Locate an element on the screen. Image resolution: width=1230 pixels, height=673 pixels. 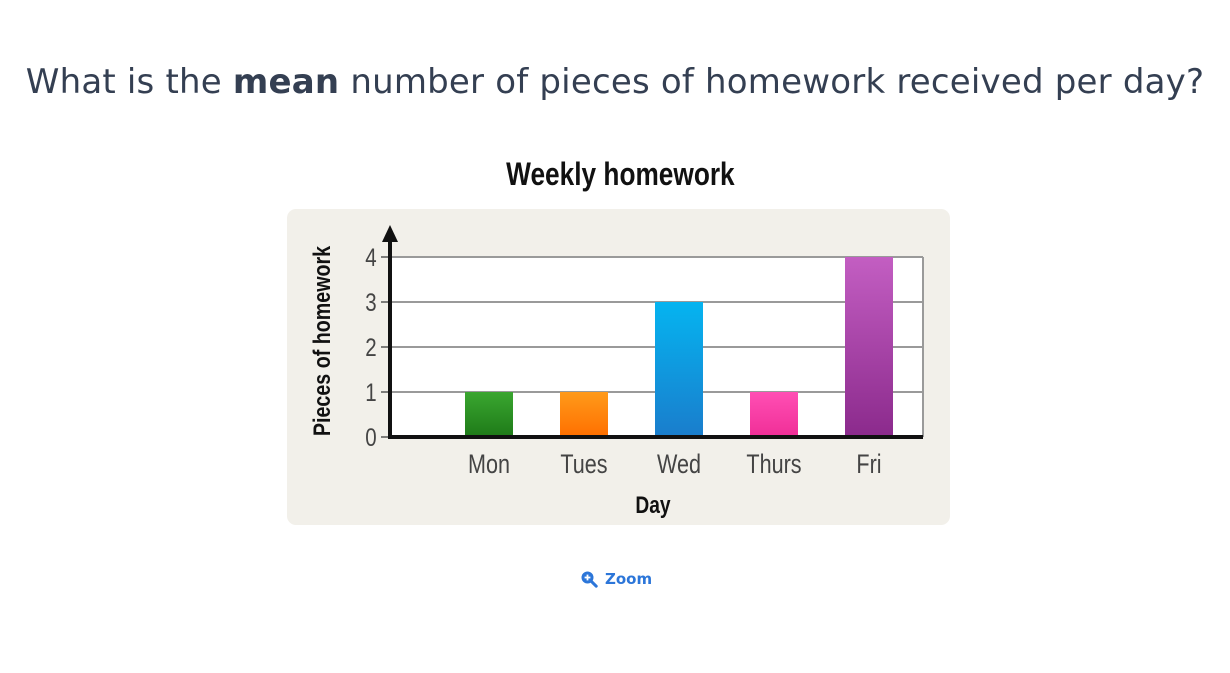
zoom-in-icon is located at coordinates (589, 579).